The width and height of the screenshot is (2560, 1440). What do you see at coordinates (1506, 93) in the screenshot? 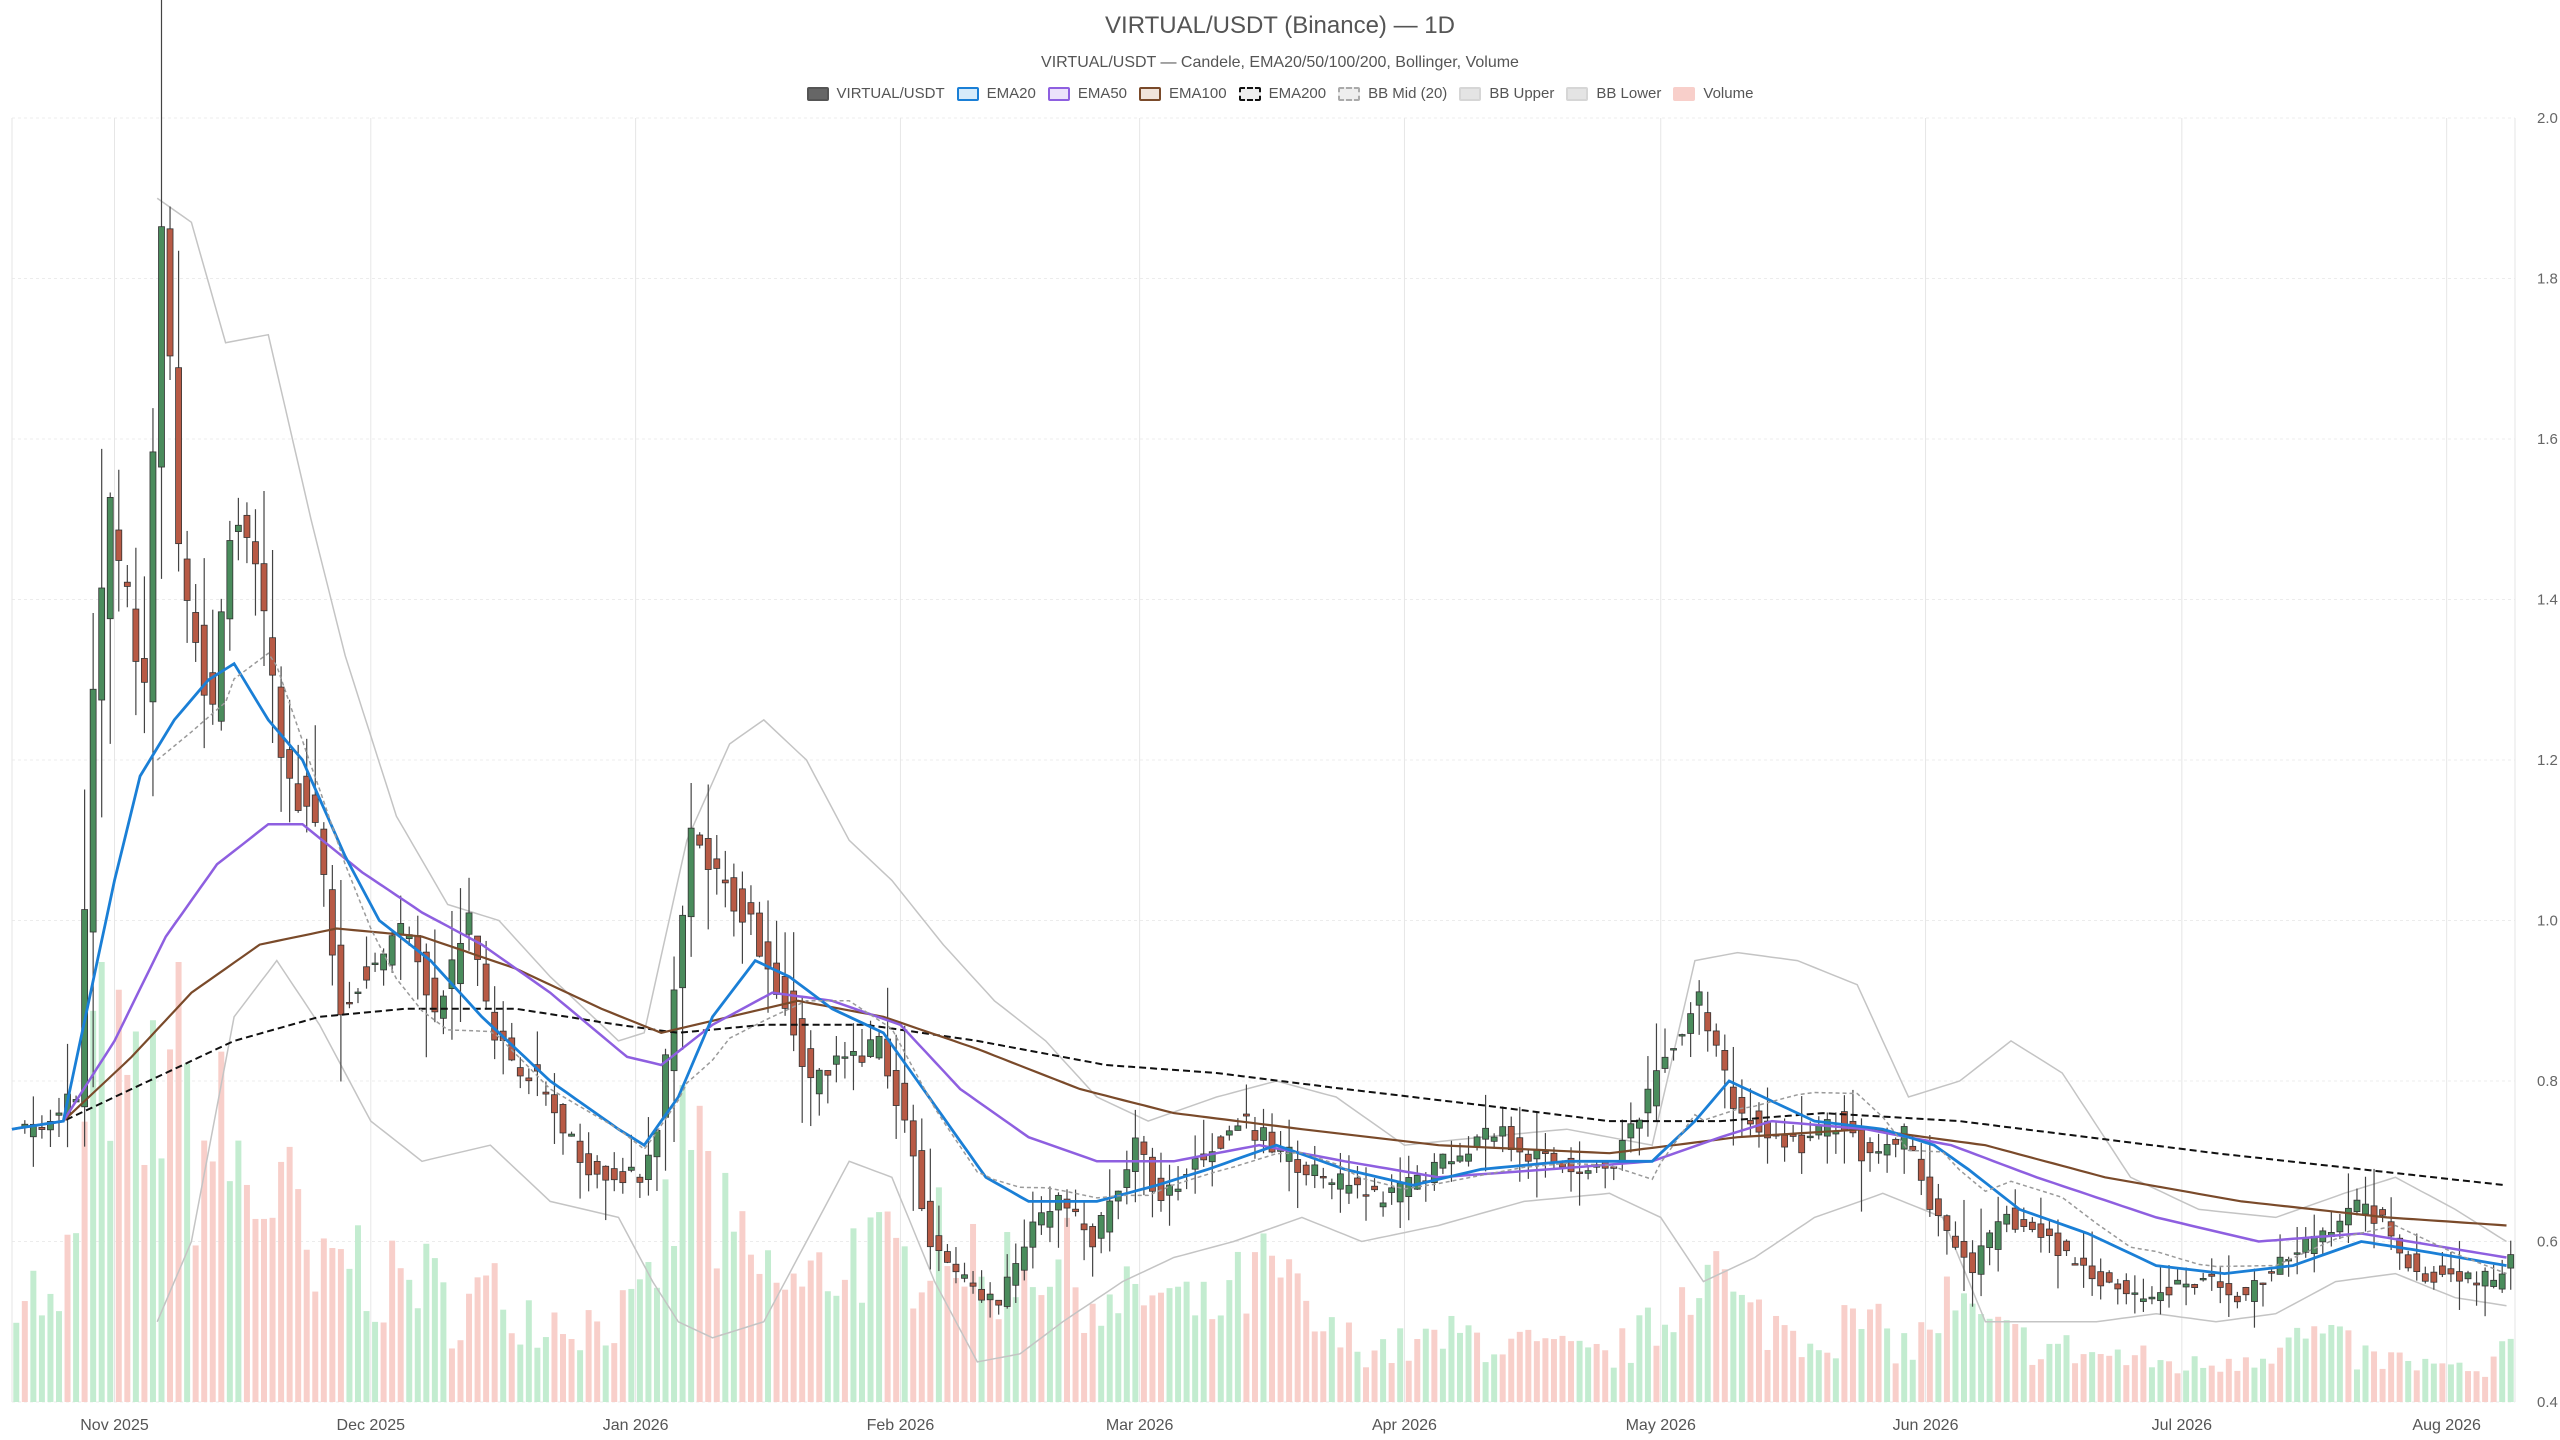
I see `legend-item: BB Upper` at bounding box center [1506, 93].